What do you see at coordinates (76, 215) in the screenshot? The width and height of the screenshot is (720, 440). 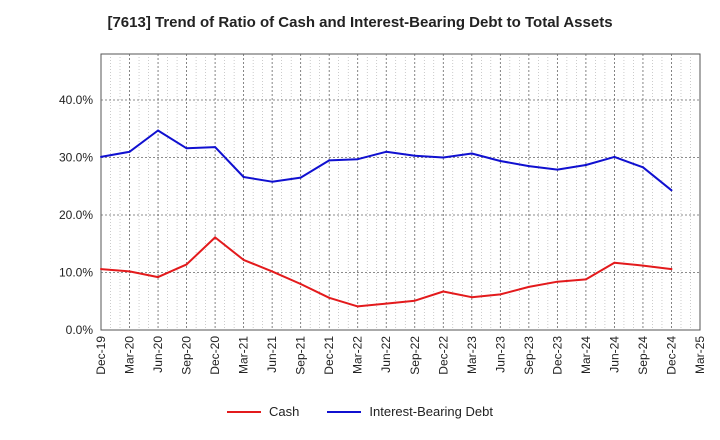 I see `y-tick-label: 20.0%` at bounding box center [76, 215].